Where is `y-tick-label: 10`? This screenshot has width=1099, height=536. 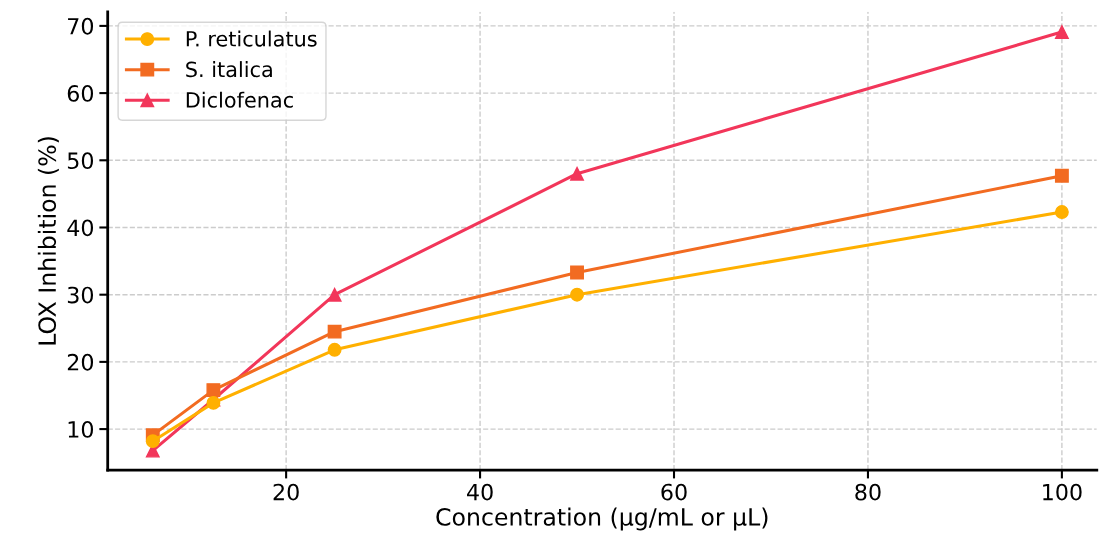 y-tick-label: 10 is located at coordinates (81, 429).